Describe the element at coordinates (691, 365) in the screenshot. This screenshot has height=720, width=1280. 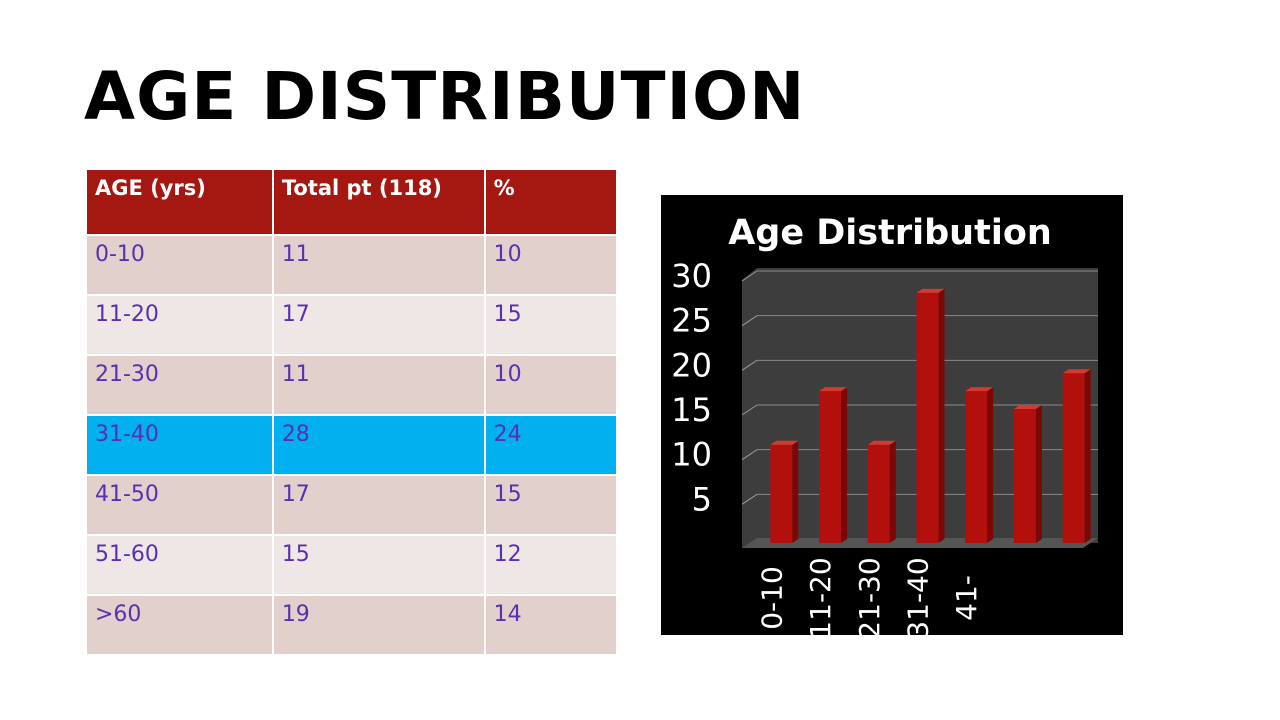
I see `y-tick-label: 20` at that location.